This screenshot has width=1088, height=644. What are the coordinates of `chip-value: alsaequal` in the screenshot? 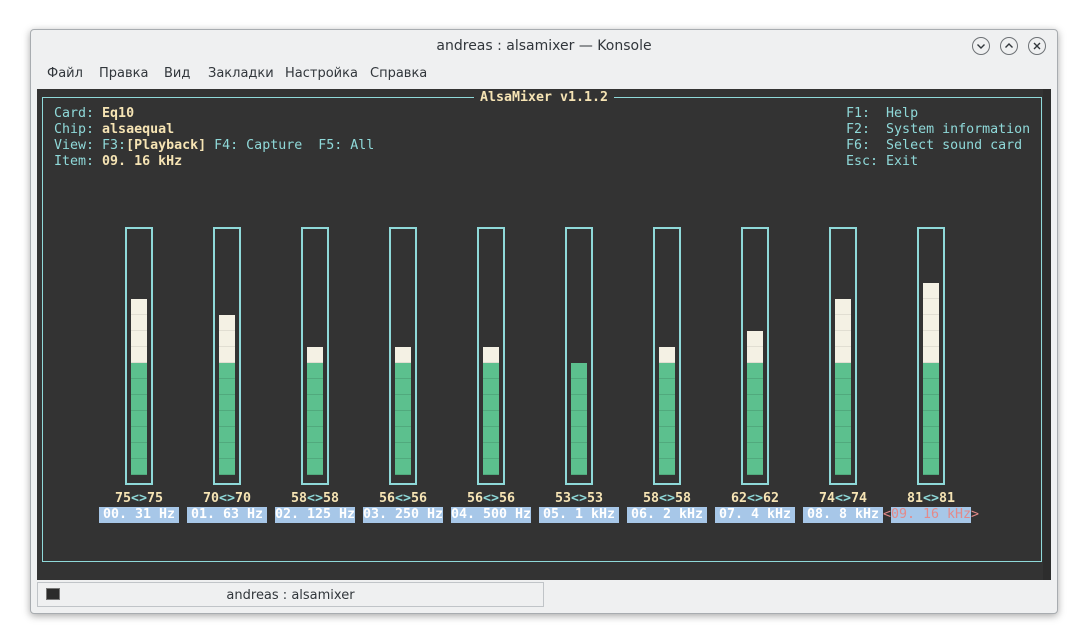 It's located at (138, 129).